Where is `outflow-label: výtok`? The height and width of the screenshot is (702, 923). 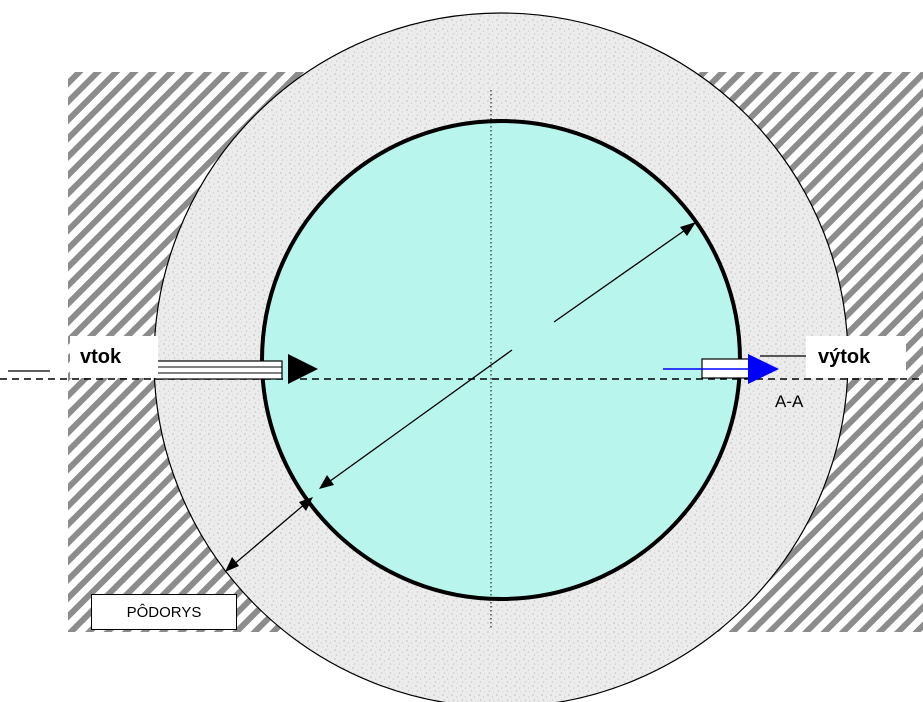
outflow-label: výtok is located at coordinates (856, 357).